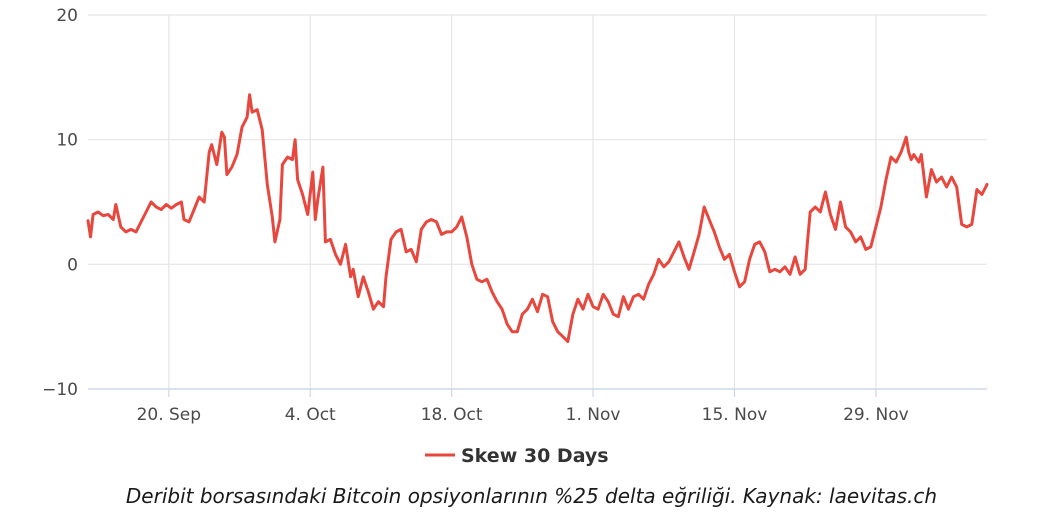  What do you see at coordinates (876, 415) in the screenshot?
I see `x-tick-label: 29. Nov` at bounding box center [876, 415].